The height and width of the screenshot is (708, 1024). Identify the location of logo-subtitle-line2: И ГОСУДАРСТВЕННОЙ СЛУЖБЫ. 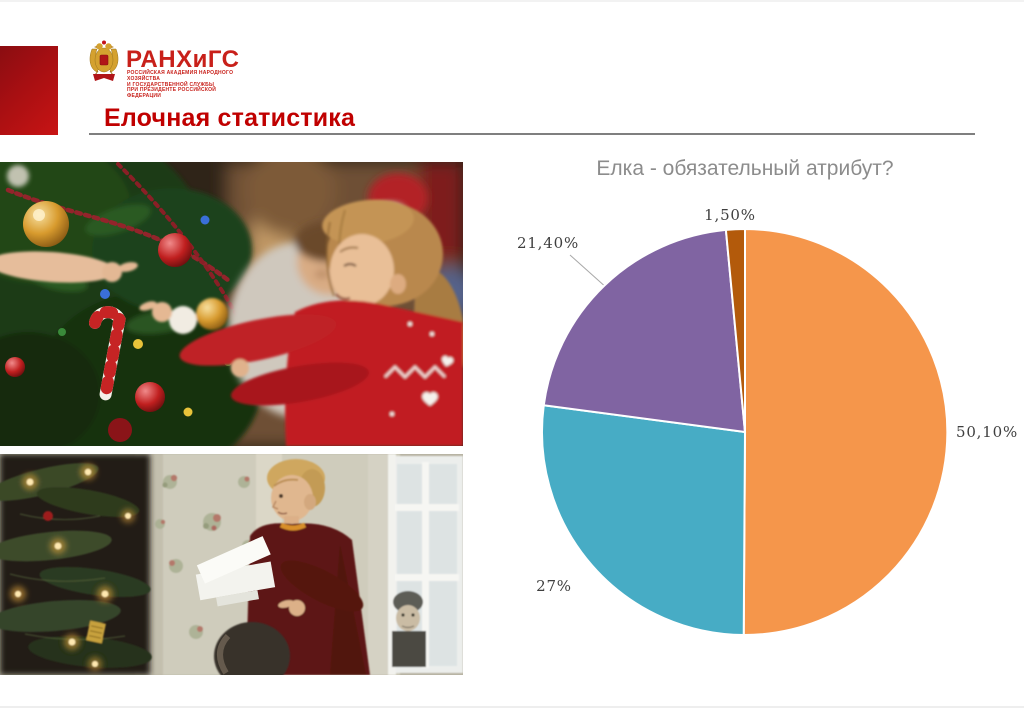
(171, 84).